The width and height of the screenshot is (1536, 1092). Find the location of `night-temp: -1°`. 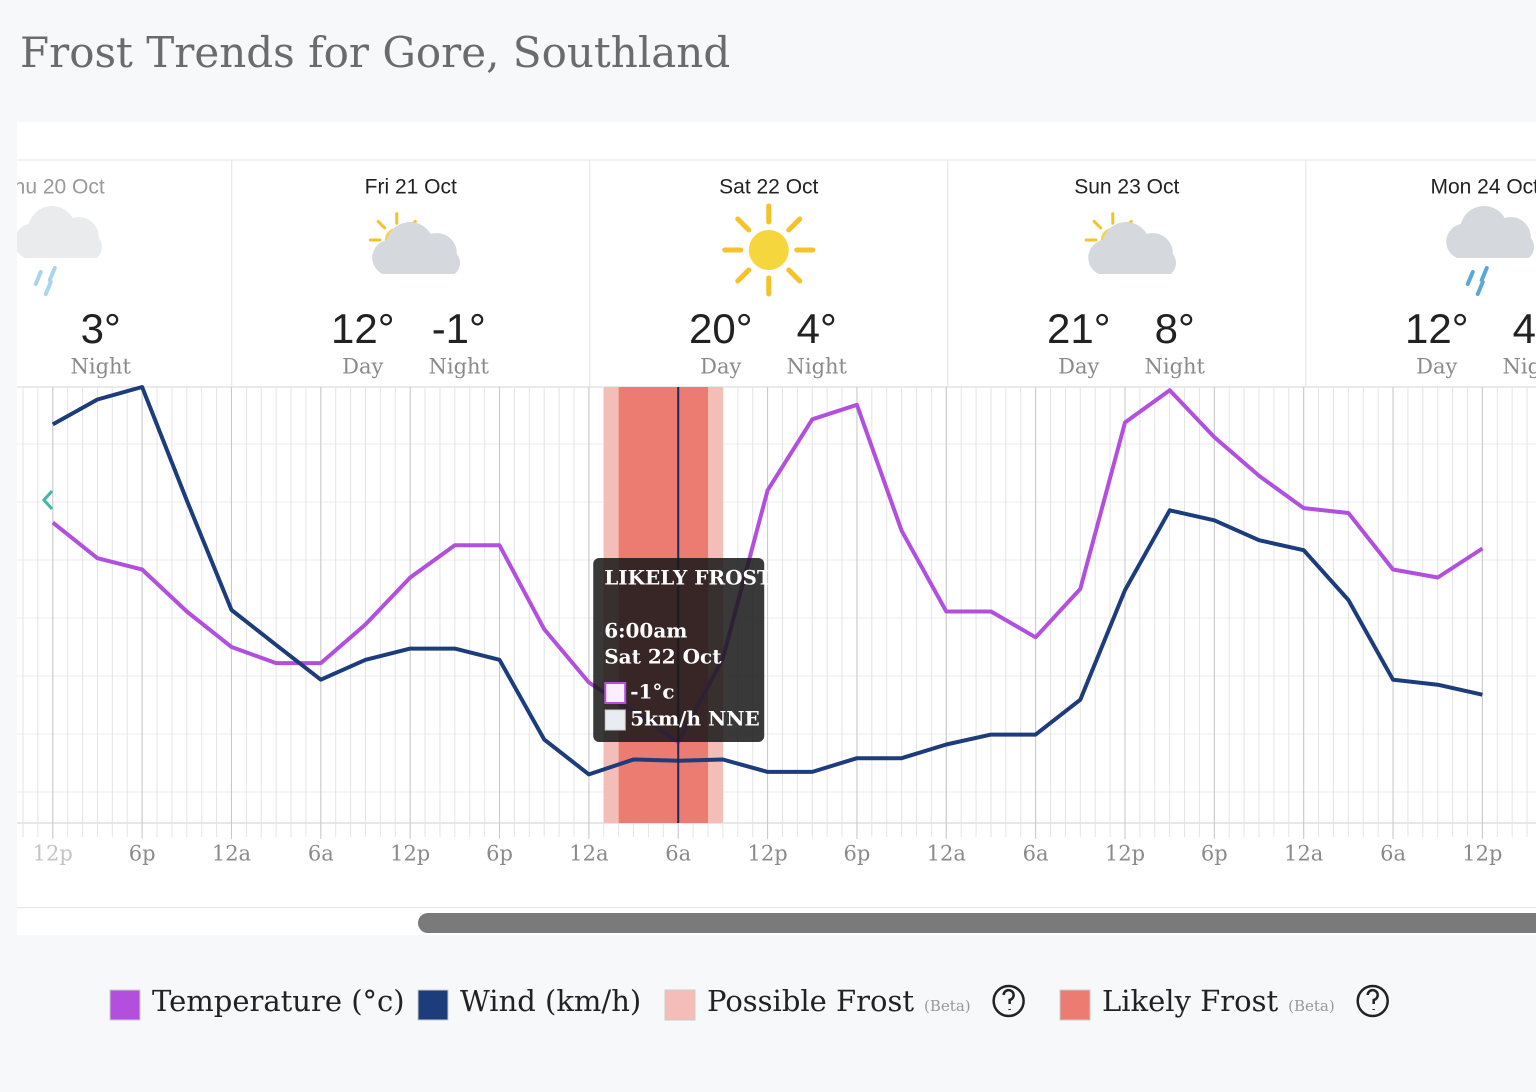

night-temp: -1° is located at coordinates (459, 328).